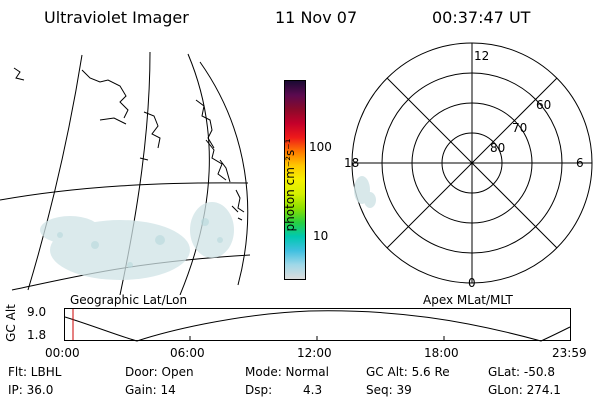 The width and height of the screenshot is (600, 400). Describe the element at coordinates (287, 372) in the screenshot. I see `mode-info: Mode: Normal` at that location.